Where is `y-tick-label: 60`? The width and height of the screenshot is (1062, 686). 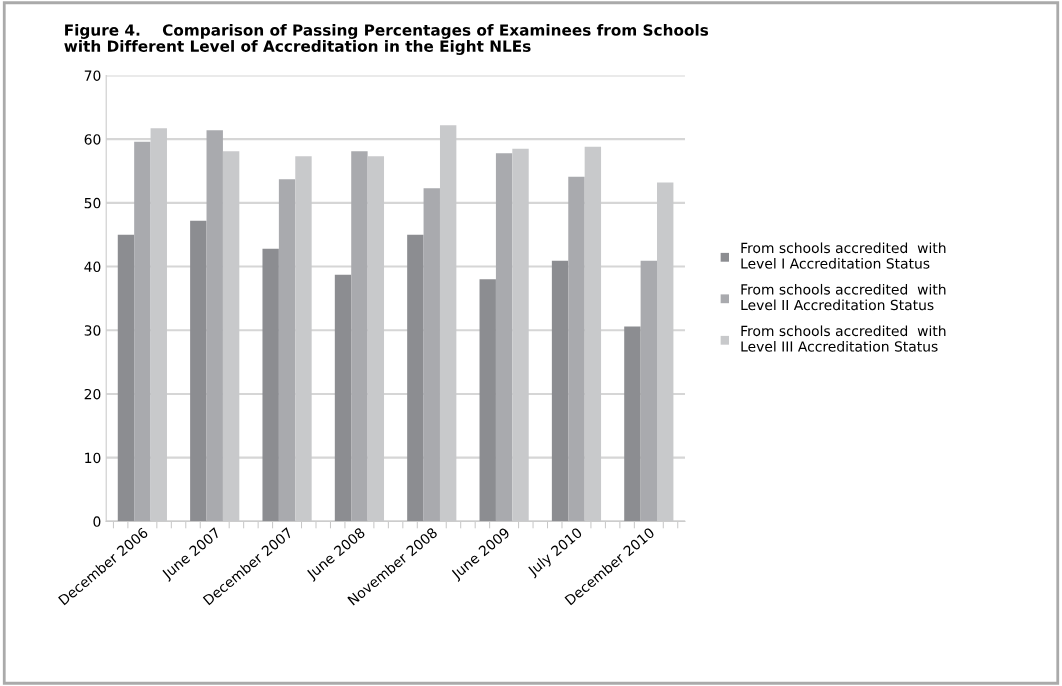
y-tick-label: 60 is located at coordinates (92, 139).